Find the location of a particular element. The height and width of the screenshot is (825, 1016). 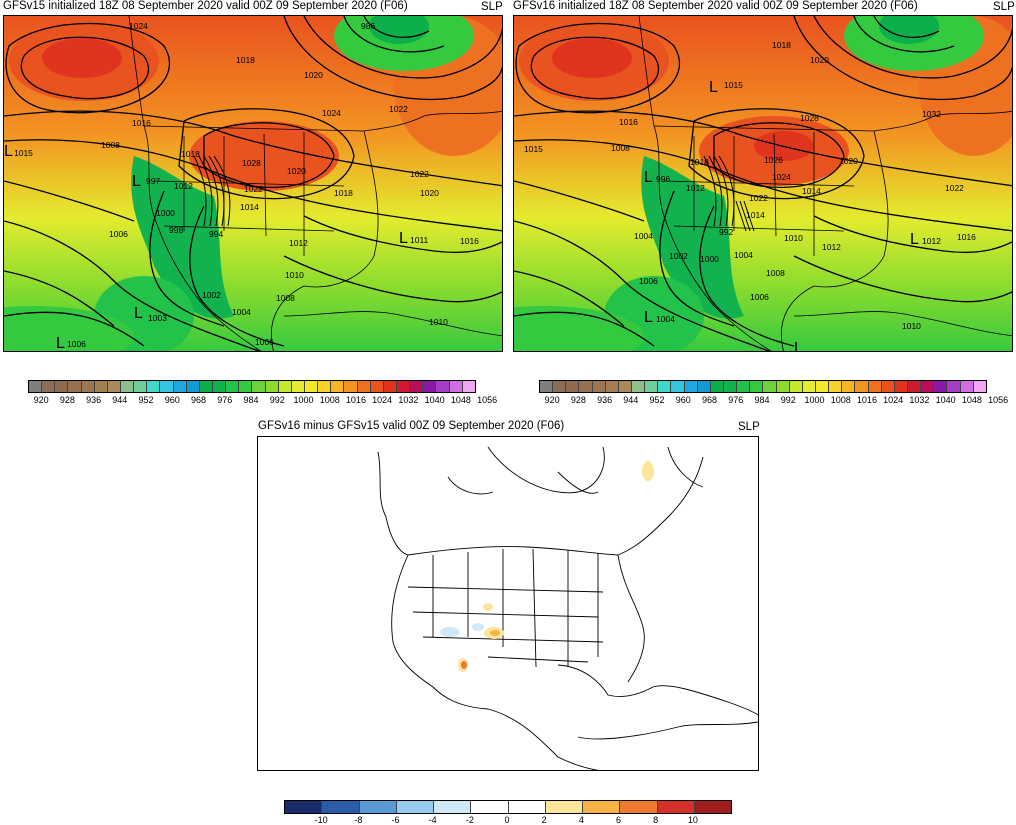

colorbar-tick-label: 1032 is located at coordinates (919, 400).